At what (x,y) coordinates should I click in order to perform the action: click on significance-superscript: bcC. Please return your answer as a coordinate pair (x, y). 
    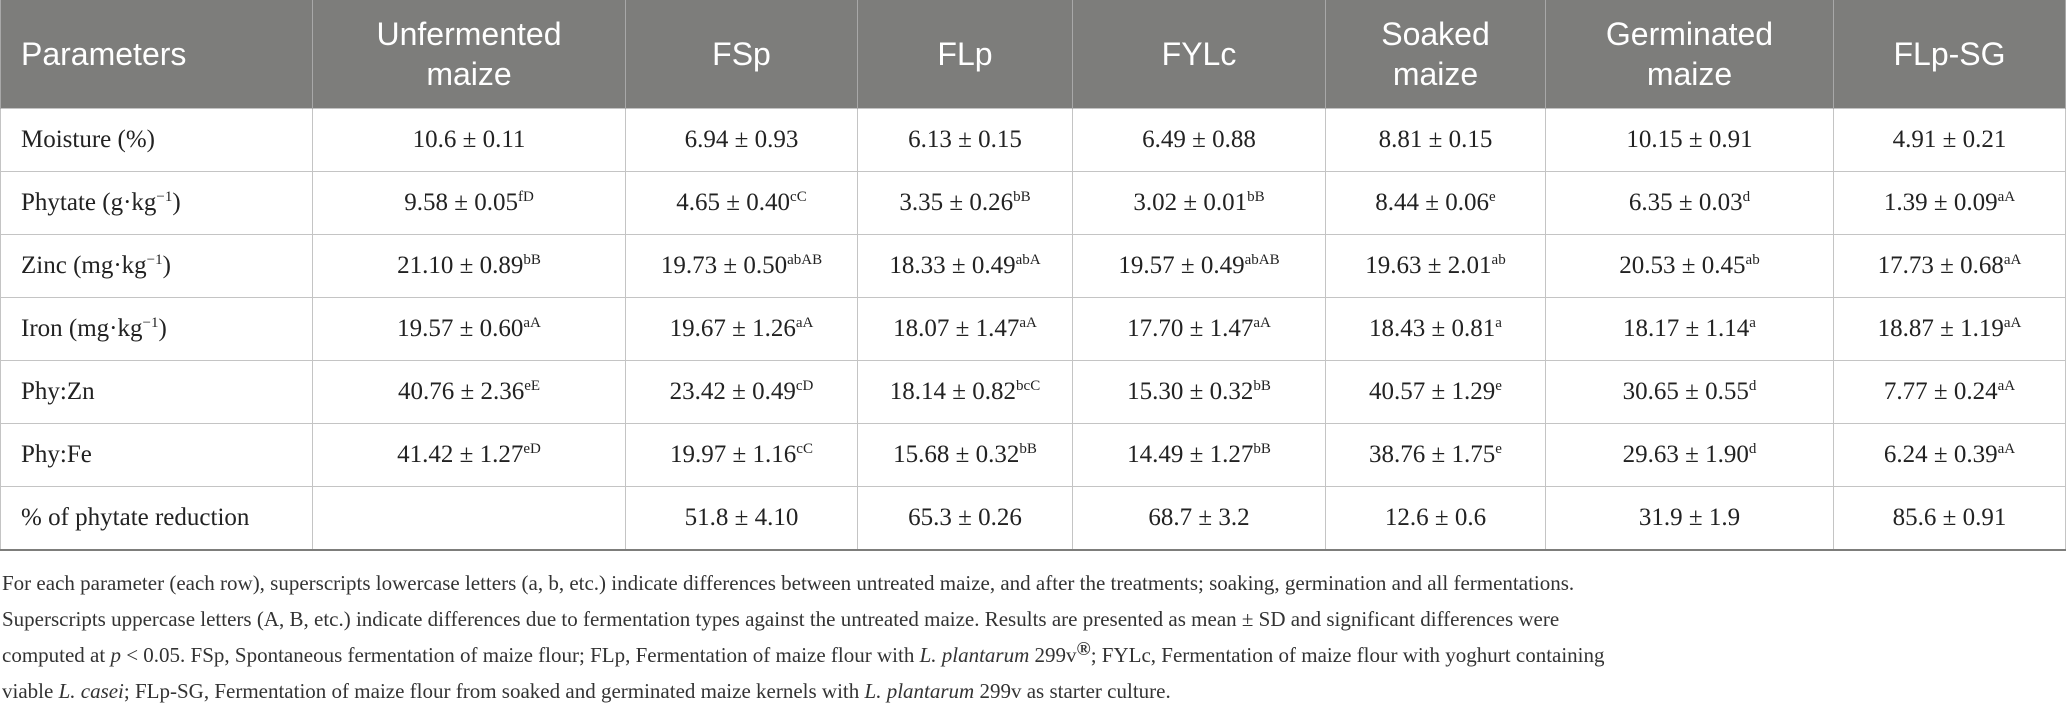
    Looking at the image, I should click on (1028, 386).